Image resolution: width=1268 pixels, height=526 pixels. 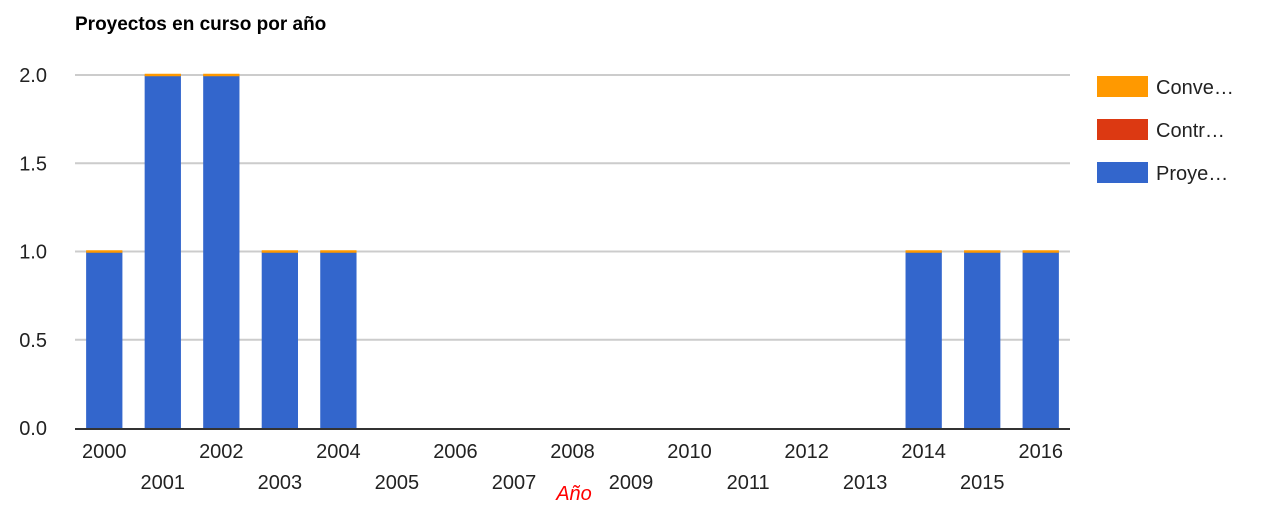 What do you see at coordinates (865, 483) in the screenshot?
I see `x-tick-label: 2013` at bounding box center [865, 483].